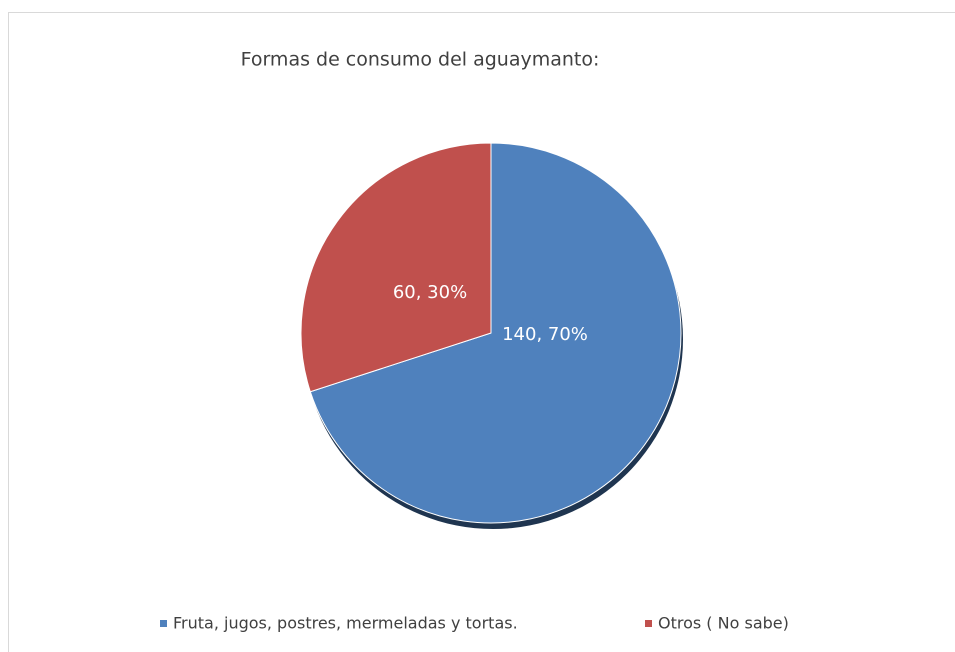  What do you see at coordinates (723, 623) in the screenshot?
I see `legend-label: Otros ( No sabe)` at bounding box center [723, 623].